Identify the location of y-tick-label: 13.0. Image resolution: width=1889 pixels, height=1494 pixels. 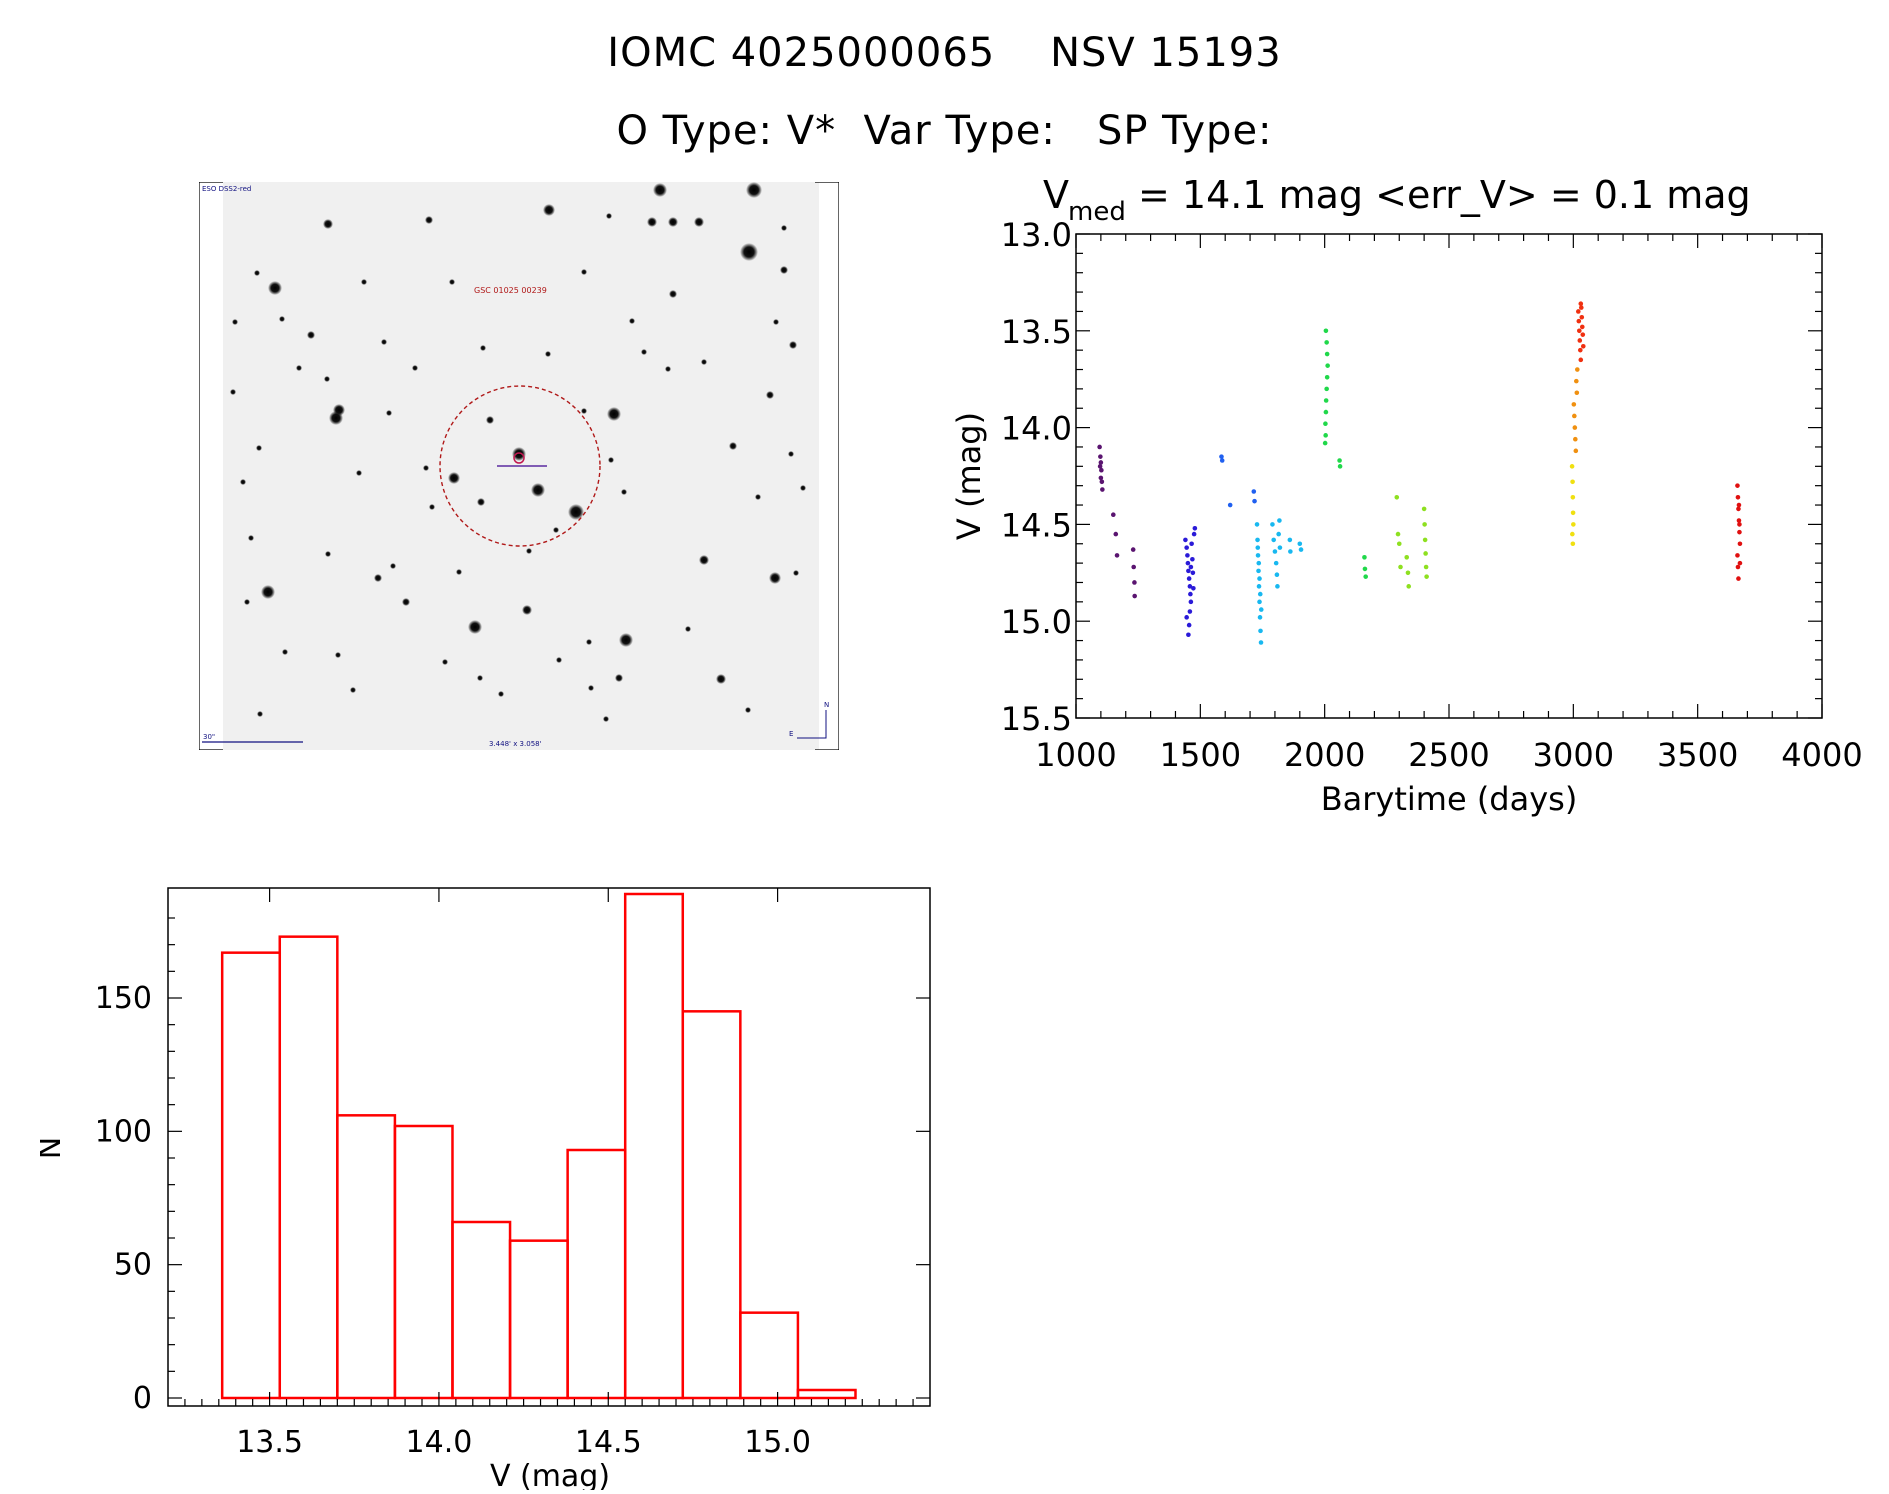
(1036, 235).